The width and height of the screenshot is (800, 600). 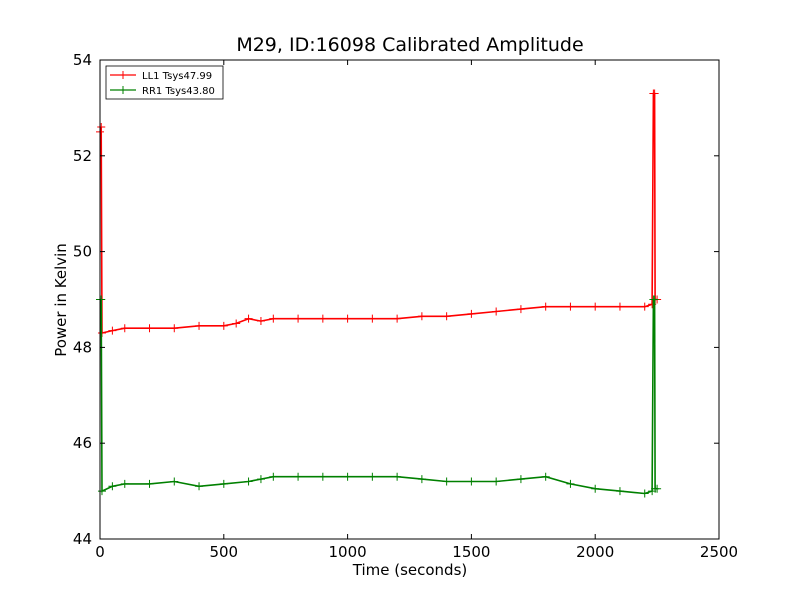 I want to click on x-axis-label: Time (seconds), so click(x=410, y=570).